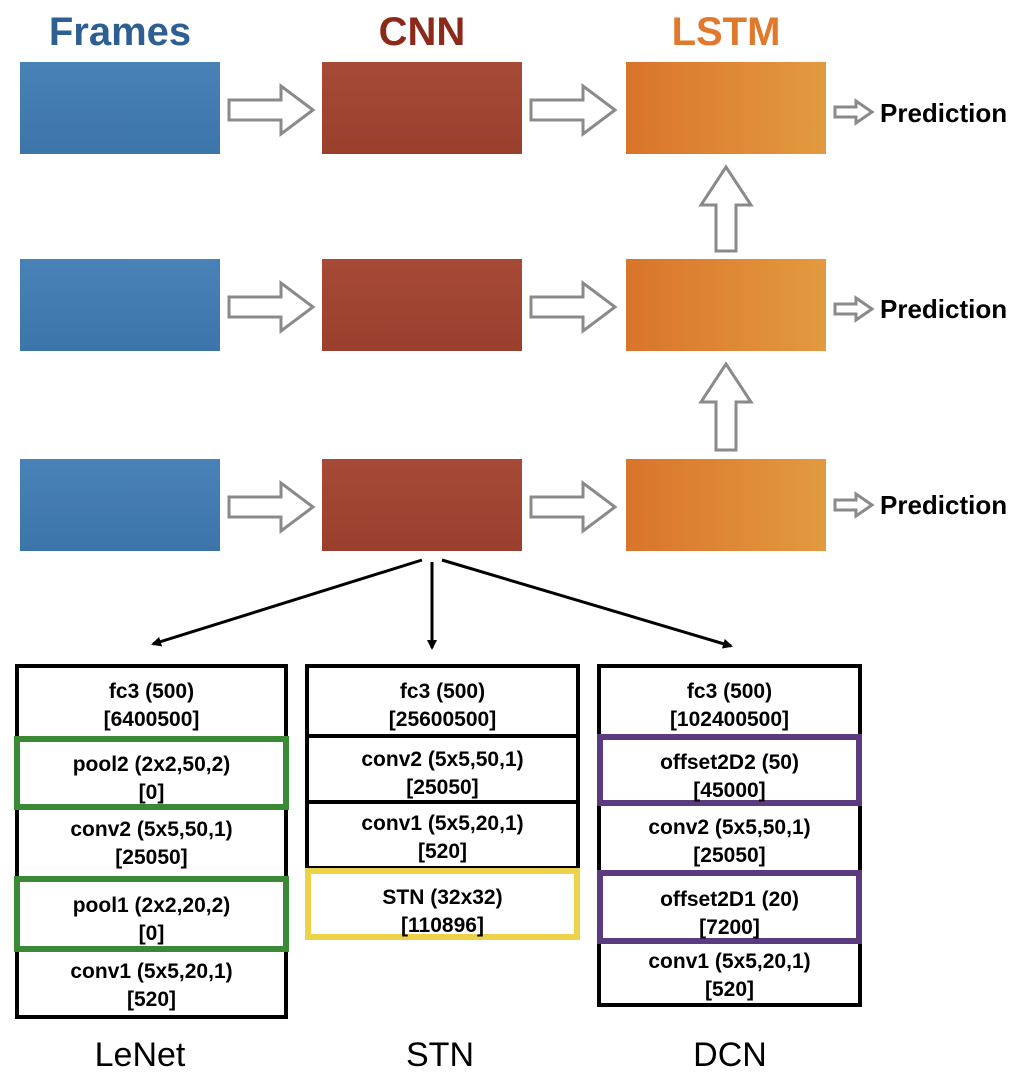 Image resolution: width=1033 pixels, height=1082 pixels. Describe the element at coordinates (442, 705) in the screenshot. I see `stn-layer-fc3: fc3 (500) [25600500]` at that location.